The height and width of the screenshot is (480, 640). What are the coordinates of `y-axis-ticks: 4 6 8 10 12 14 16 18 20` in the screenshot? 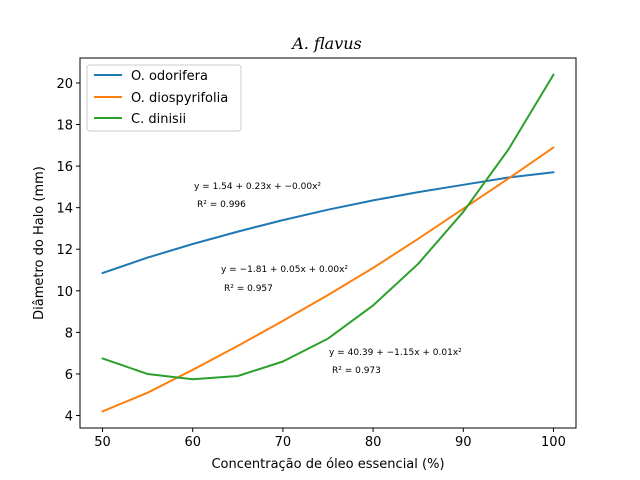 It's located at (68, 251).